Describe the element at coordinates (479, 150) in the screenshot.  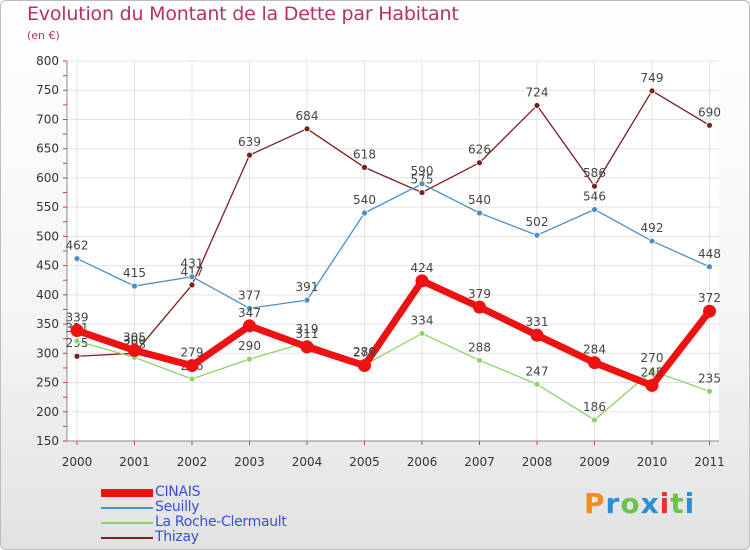
I see `data-label: 626` at that location.